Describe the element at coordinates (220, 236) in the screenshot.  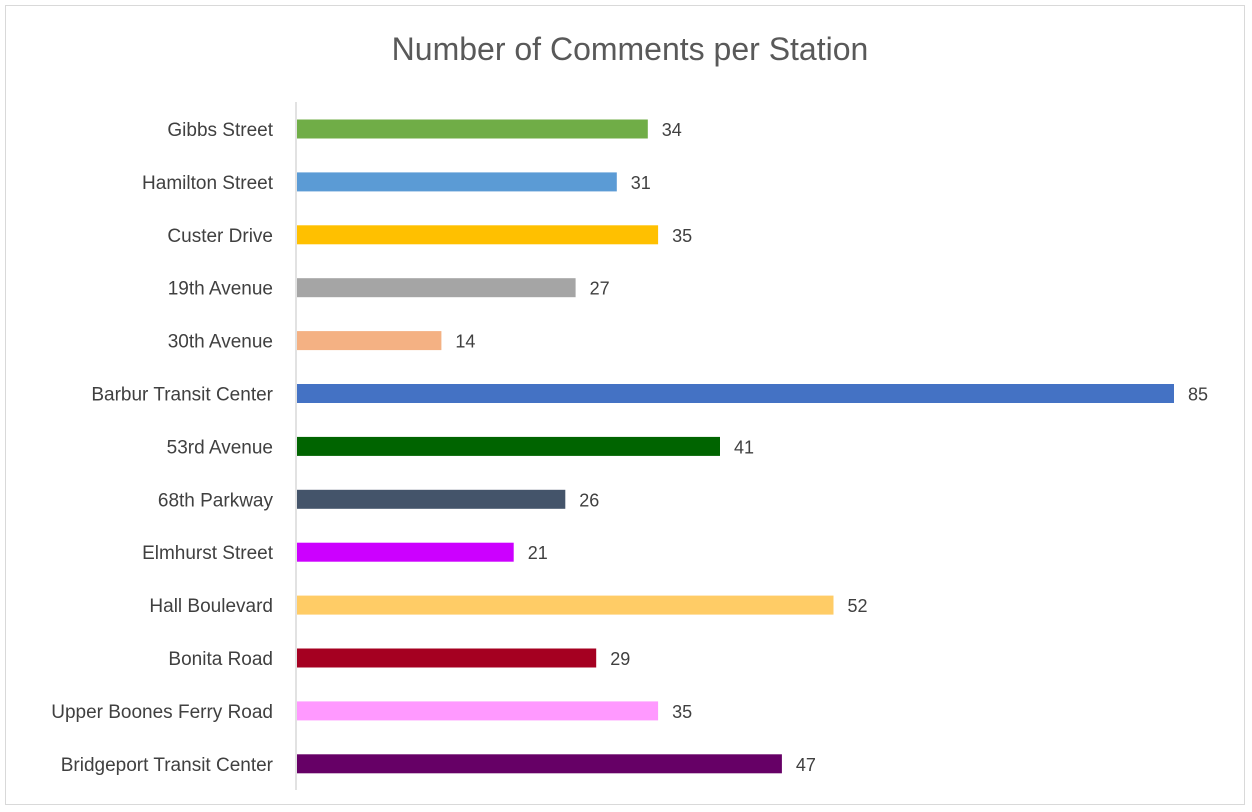
I see `category-label: Custer Drive` at that location.